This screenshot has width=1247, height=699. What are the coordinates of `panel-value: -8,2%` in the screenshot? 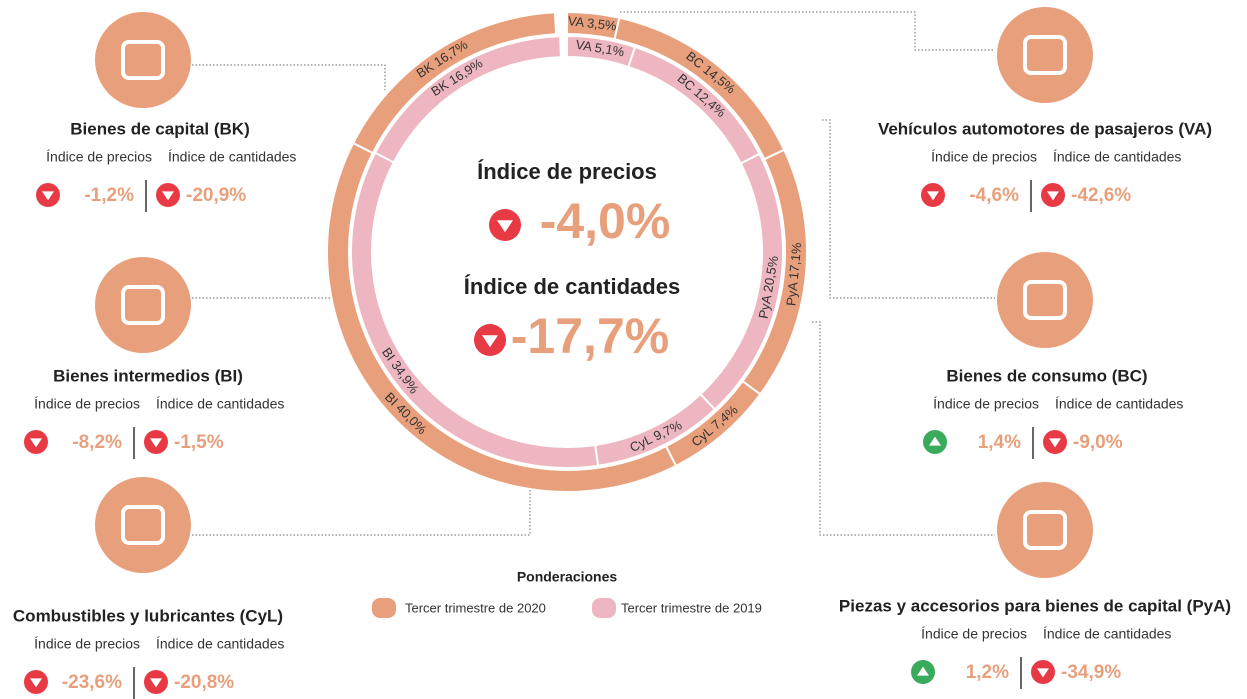 It's located at (97, 442).